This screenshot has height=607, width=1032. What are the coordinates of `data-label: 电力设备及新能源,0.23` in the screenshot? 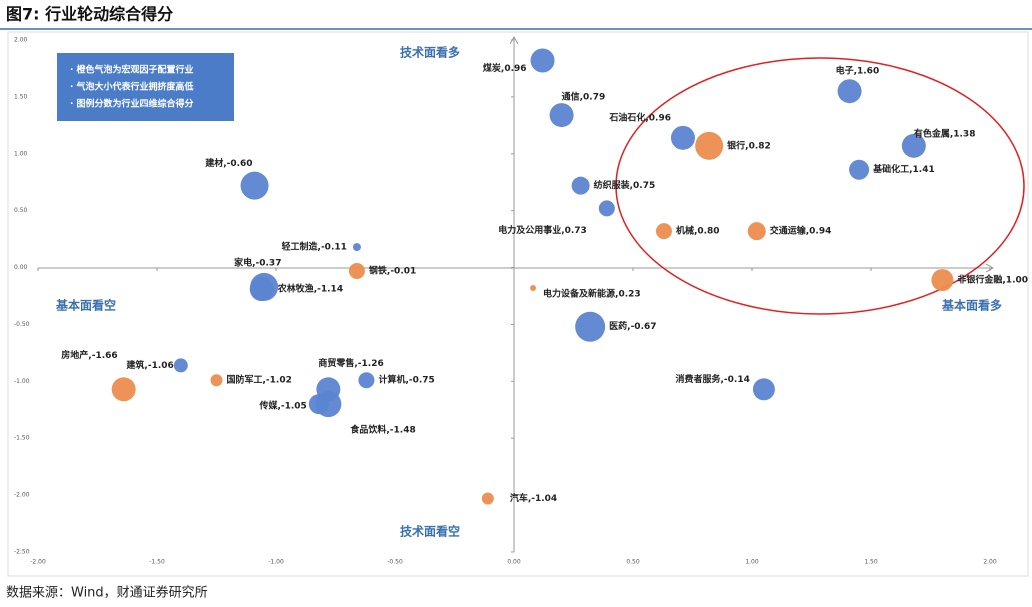 It's located at (592, 294).